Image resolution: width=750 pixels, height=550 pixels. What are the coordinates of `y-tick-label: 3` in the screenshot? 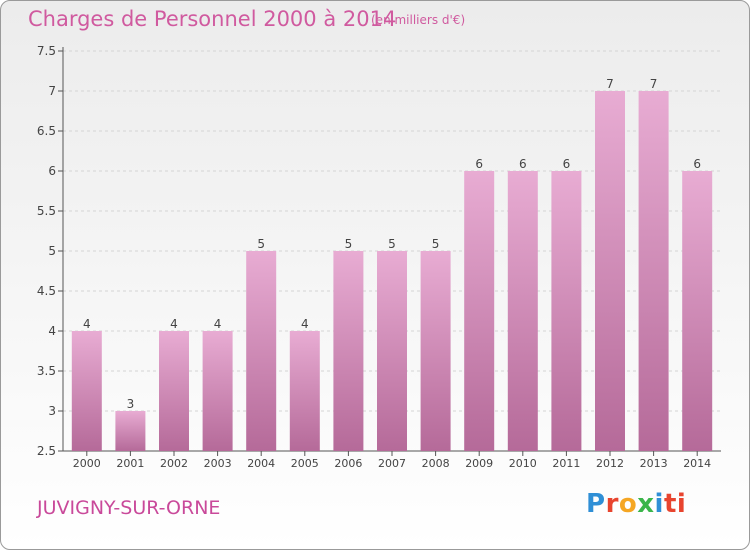 It's located at (52, 411).